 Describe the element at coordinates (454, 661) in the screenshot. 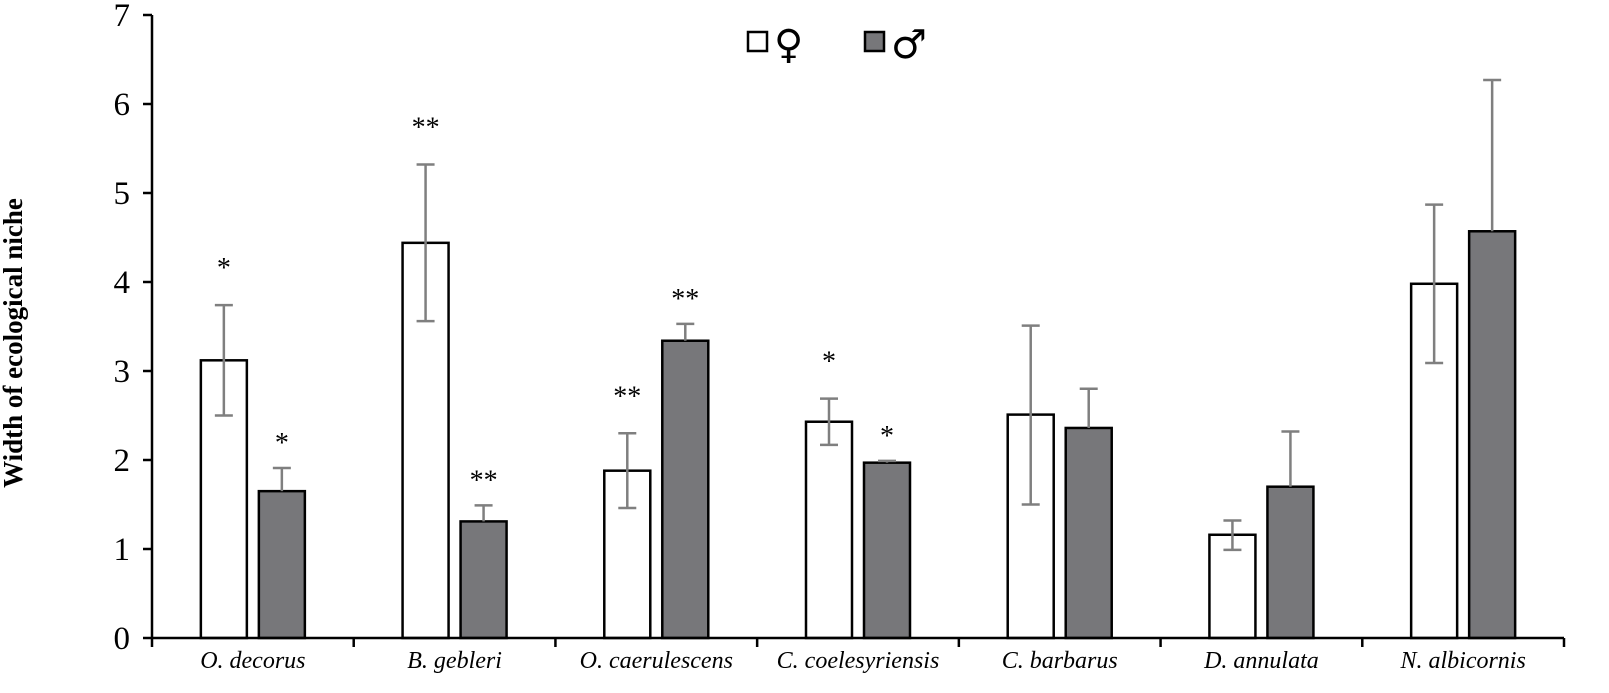

I see `x-tick-label: B. gebleri` at that location.